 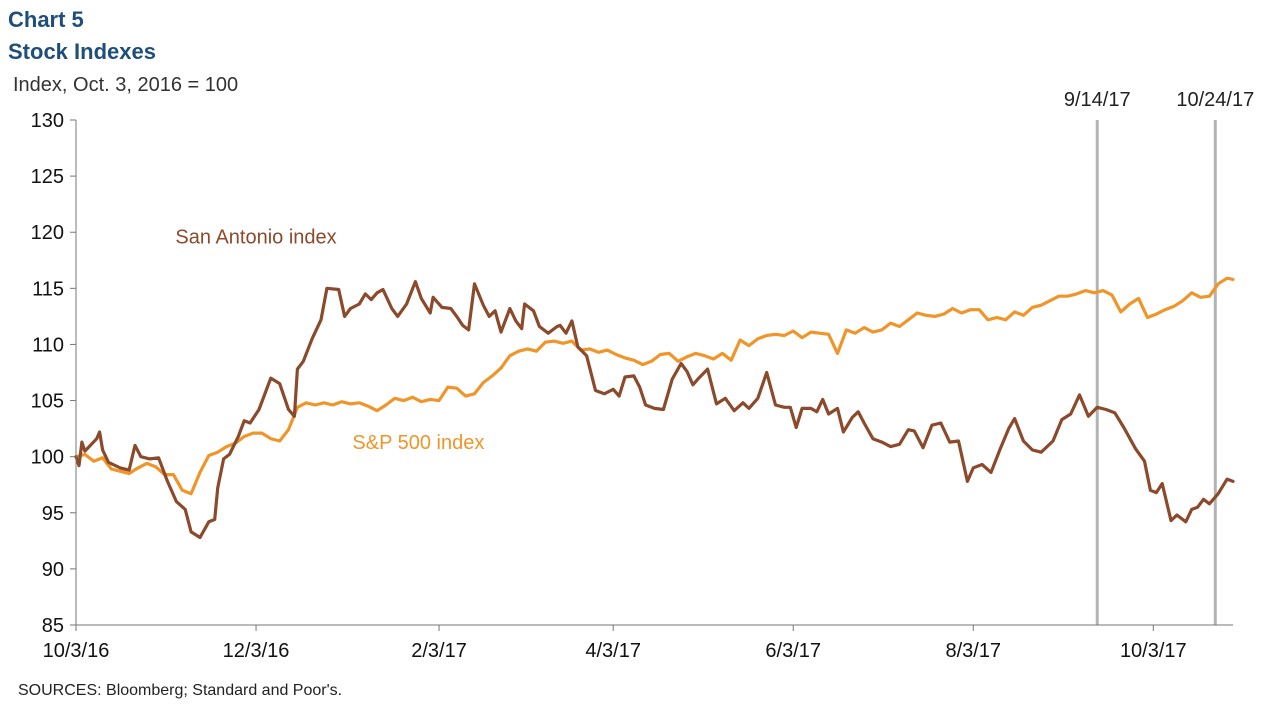 I want to click on x-tick-label: 12/3/16, so click(x=256, y=651).